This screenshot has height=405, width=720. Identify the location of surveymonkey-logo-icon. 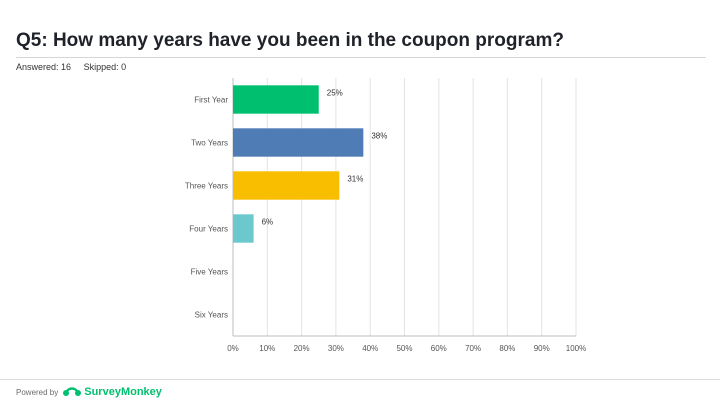
(72, 391).